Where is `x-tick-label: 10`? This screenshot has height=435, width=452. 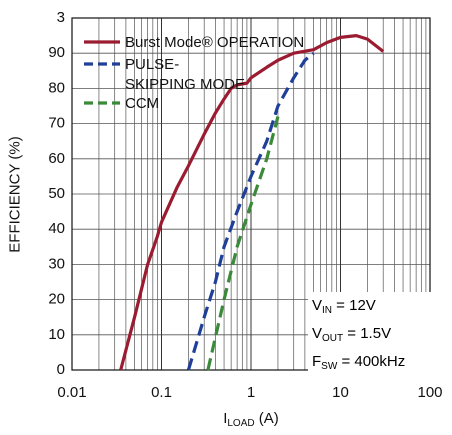 x-tick-label: 10 is located at coordinates (340, 392).